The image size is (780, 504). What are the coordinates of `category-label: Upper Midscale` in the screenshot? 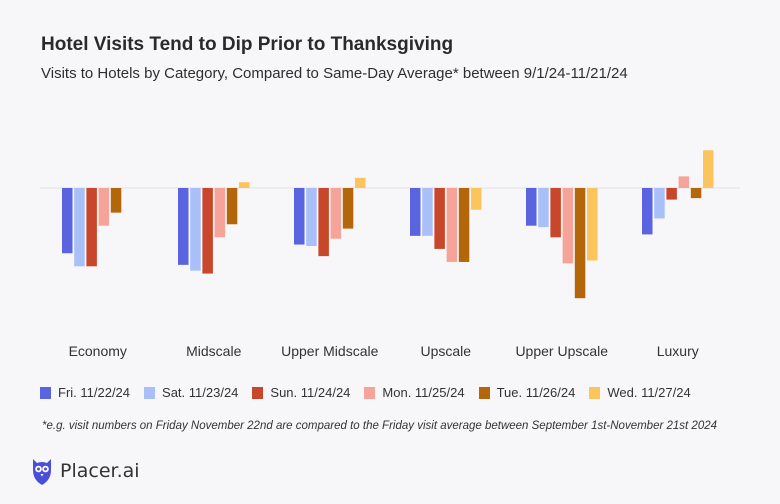 It's located at (329, 351).